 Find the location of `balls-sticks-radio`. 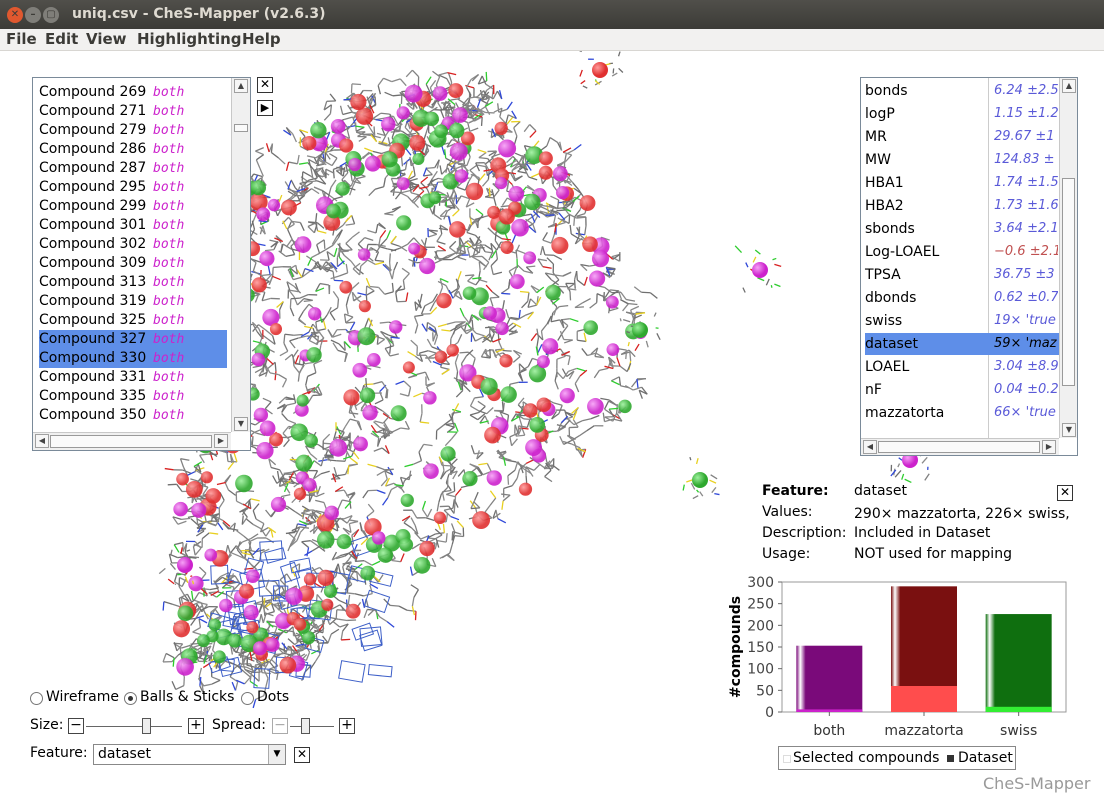

balls-sticks-radio is located at coordinates (130, 698).